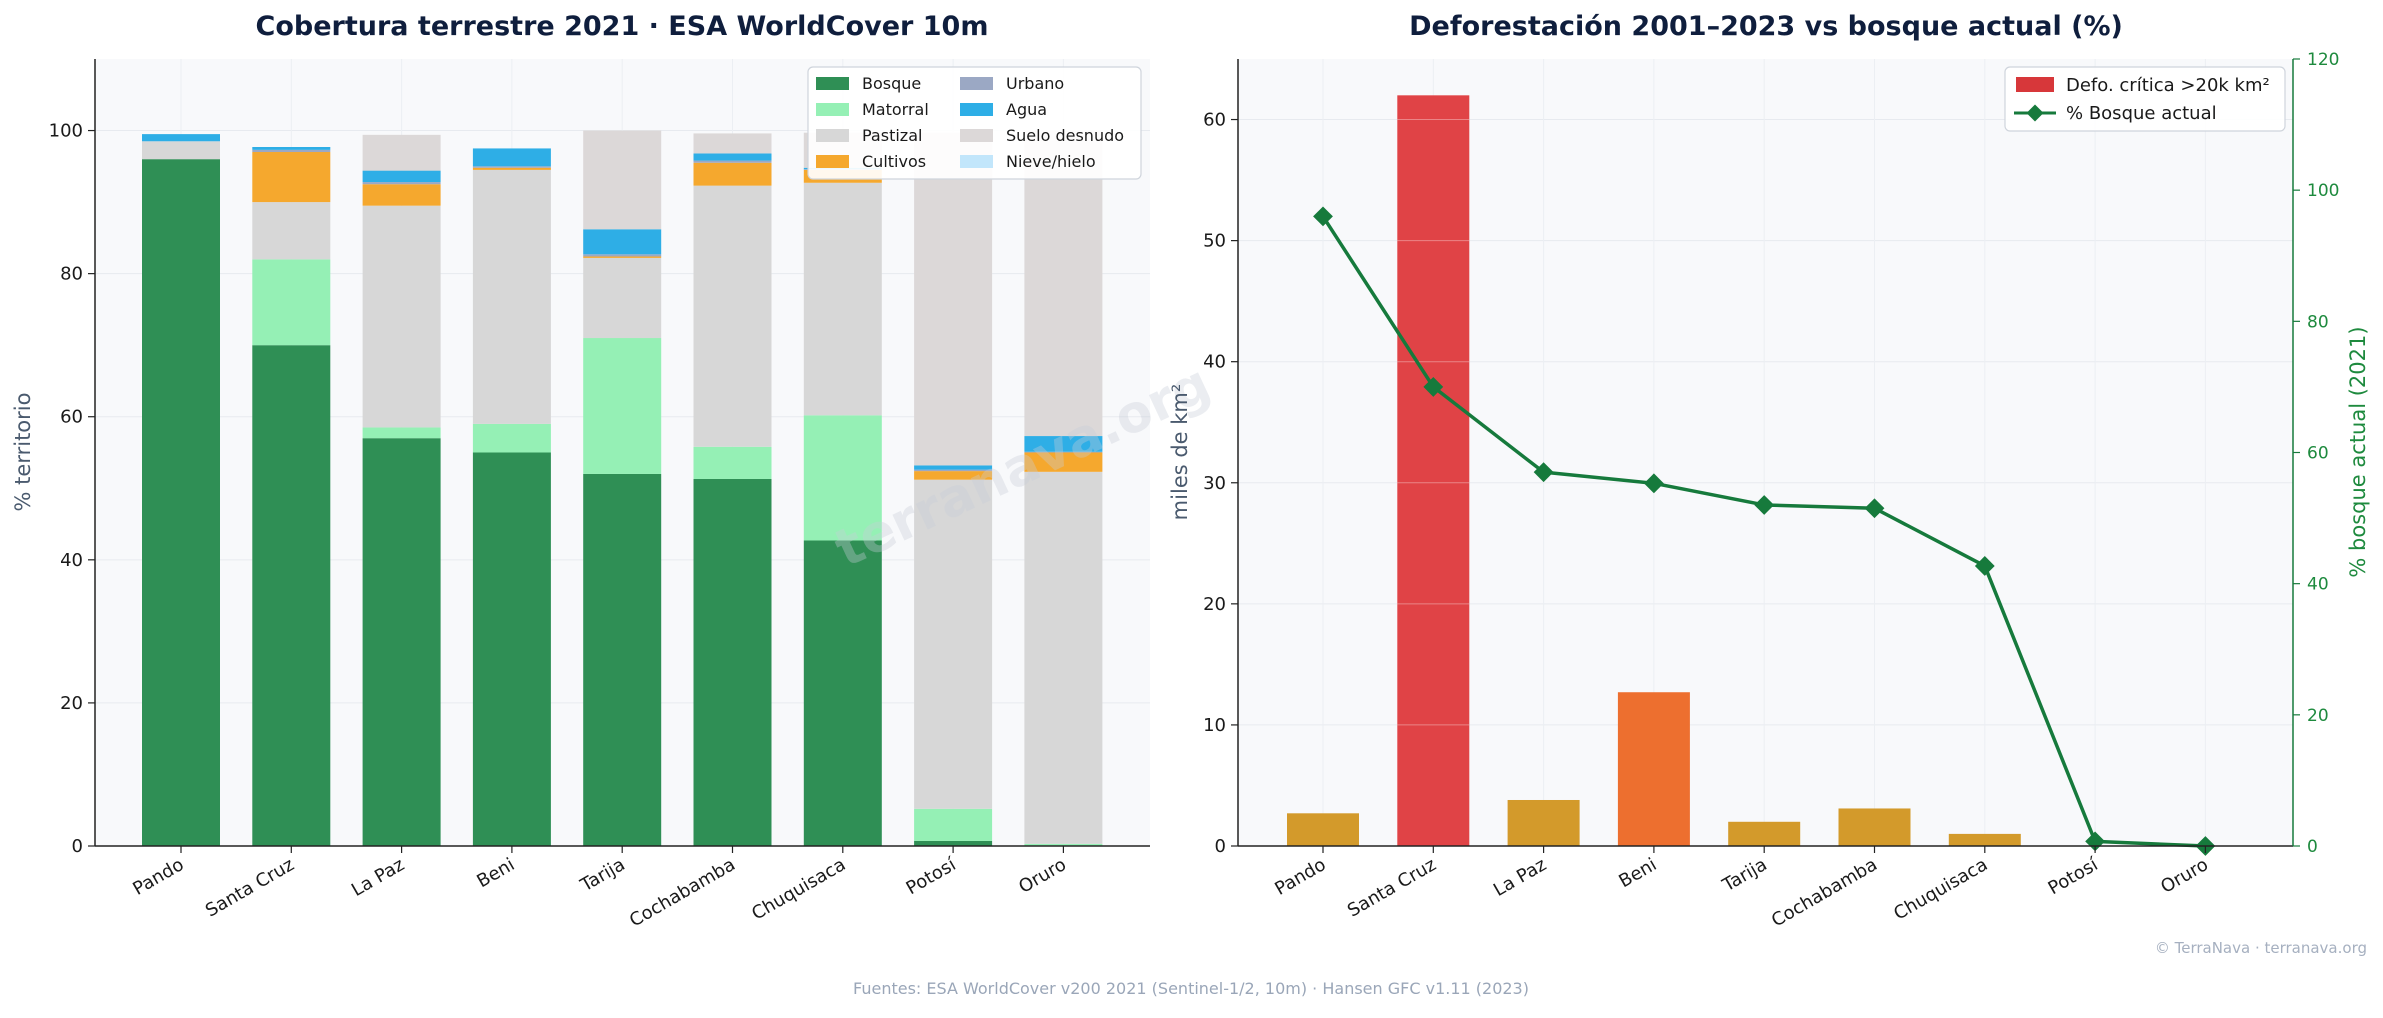 Image resolution: width=2383 pixels, height=1018 pixels. I want to click on right-y2-axis-label: % bosque actual (2021), so click(2358, 451).